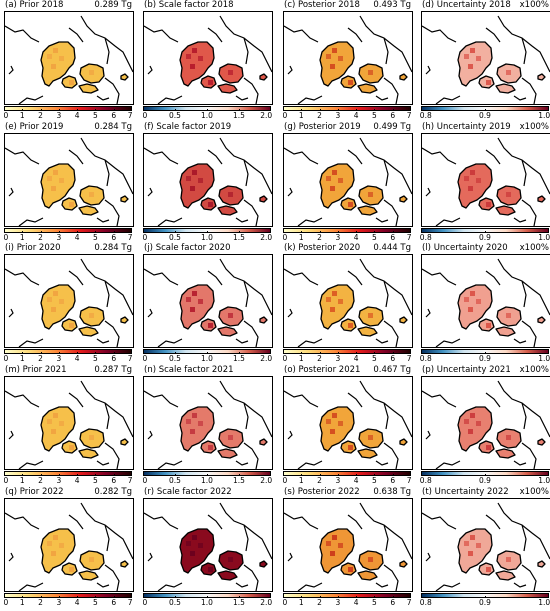 The image size is (550, 611). Describe the element at coordinates (208, 547) in the screenshot. I see `map-panel-scale-2022: (r) Scale factor 2022 0 0.5 1.0 1.5 2.0` at that location.